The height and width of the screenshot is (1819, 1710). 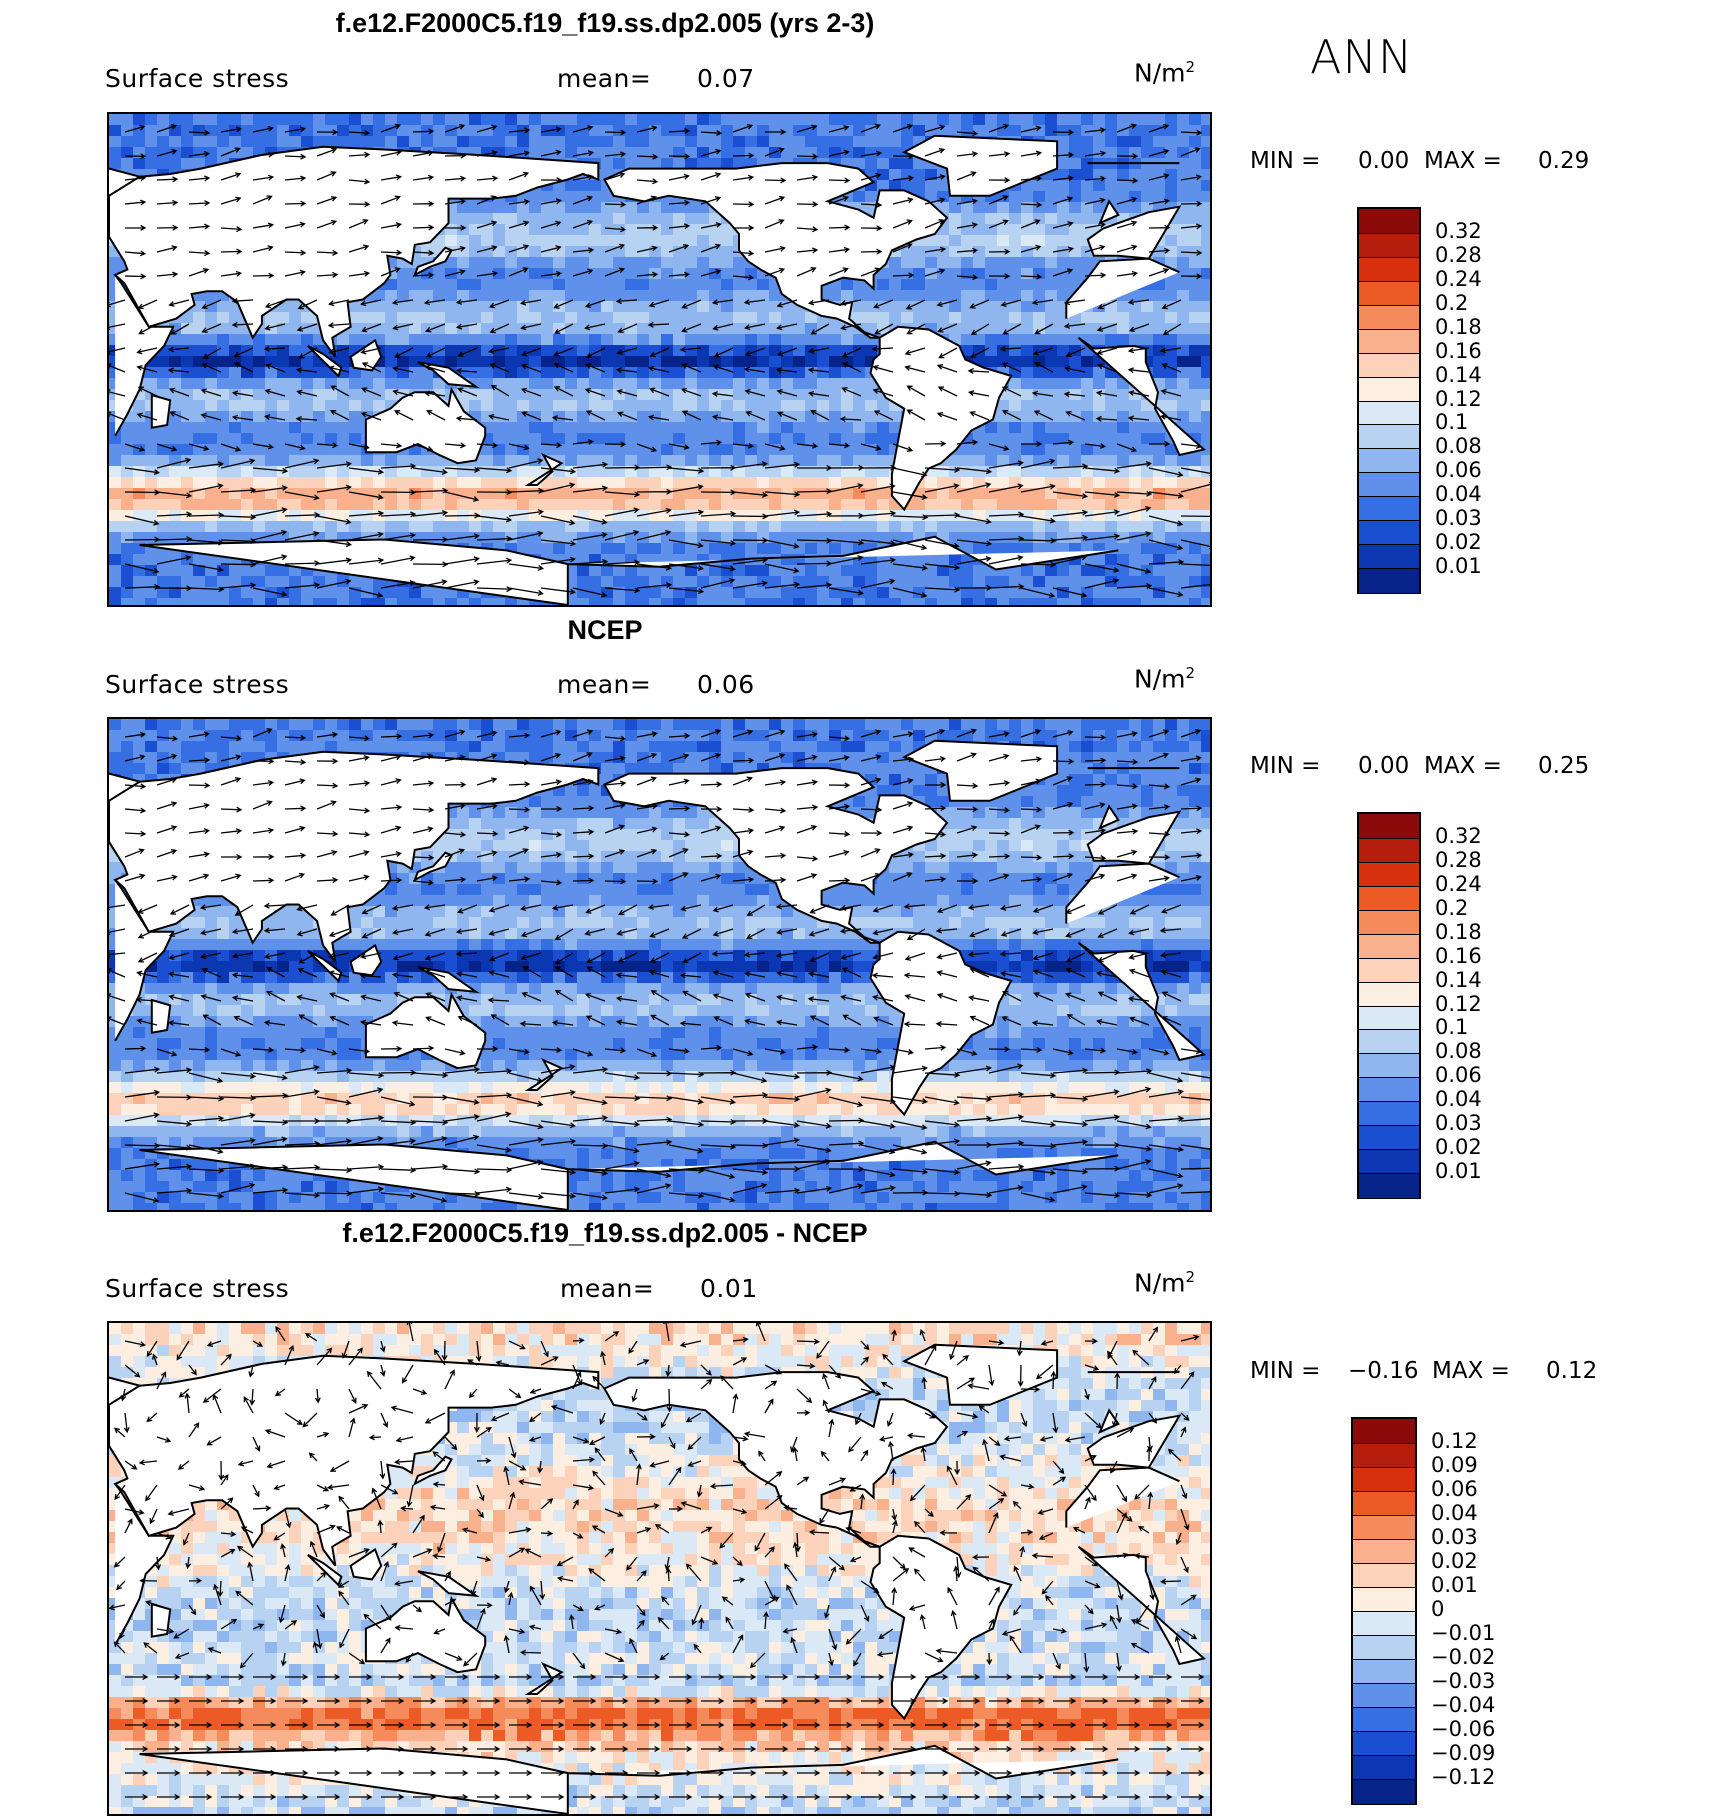 I want to click on coastline, so click(x=354, y=251).